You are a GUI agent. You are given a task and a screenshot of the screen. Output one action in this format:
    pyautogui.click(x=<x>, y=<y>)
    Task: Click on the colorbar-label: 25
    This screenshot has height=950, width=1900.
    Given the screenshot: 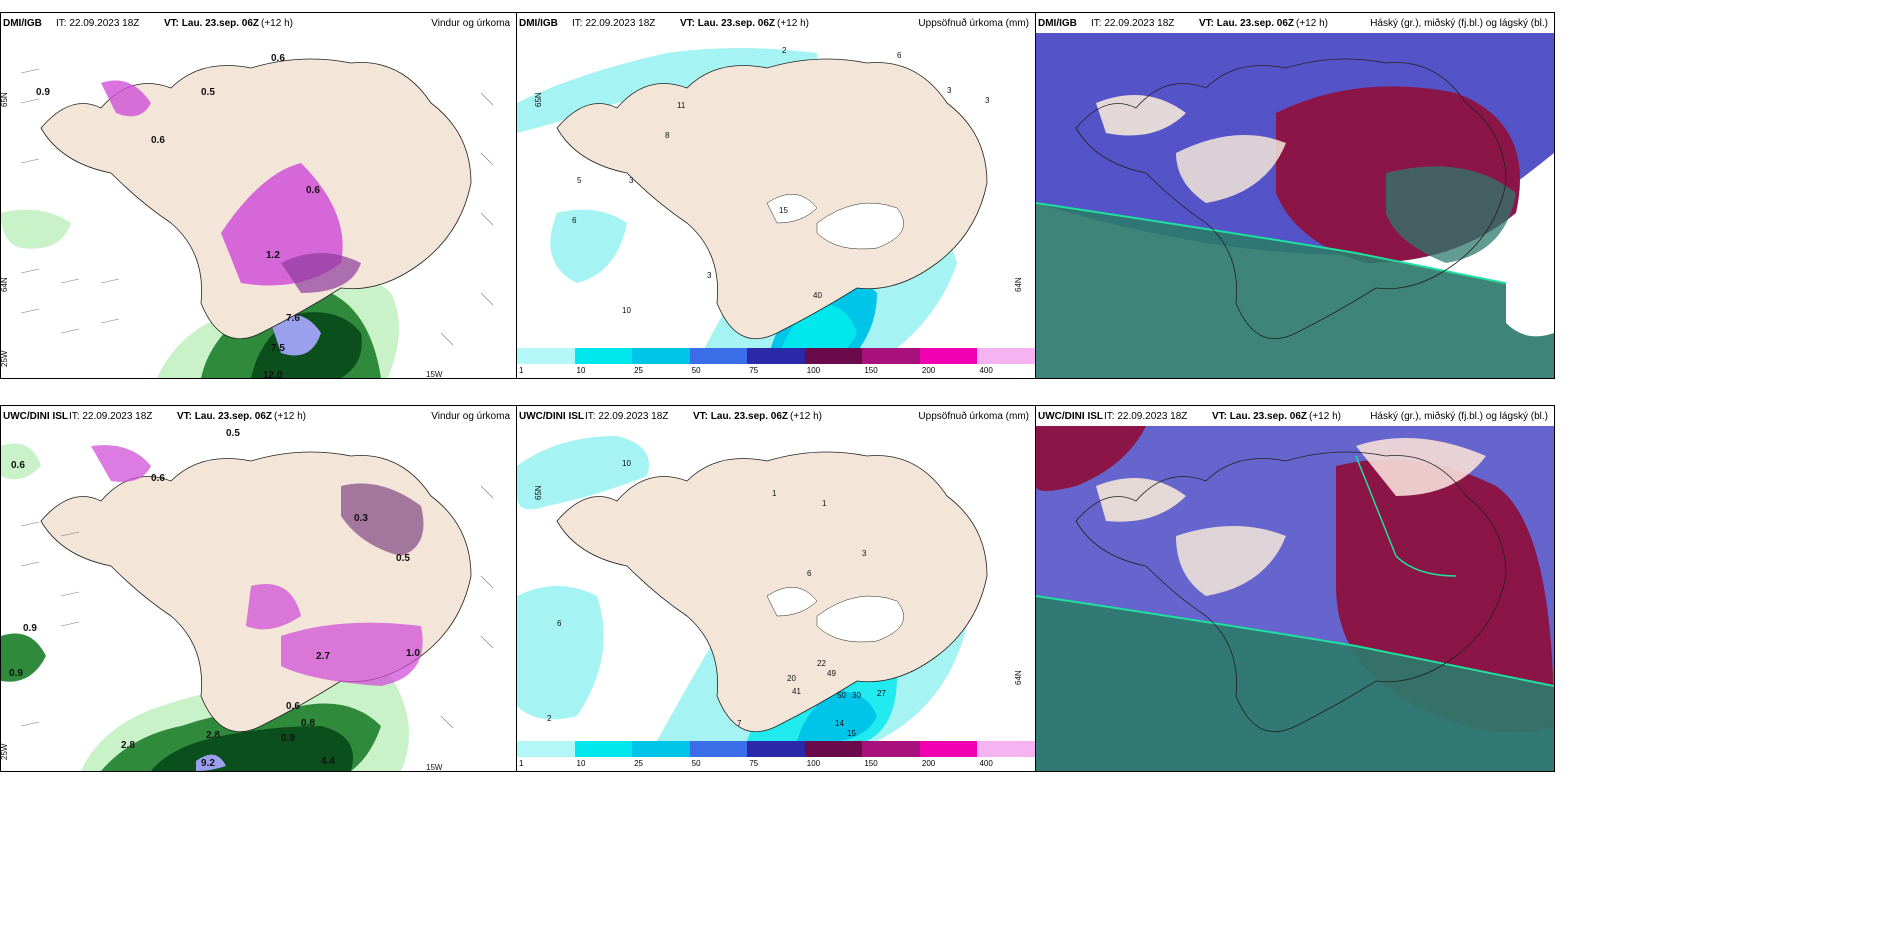 What is the action you would take?
    pyautogui.click(x=639, y=370)
    